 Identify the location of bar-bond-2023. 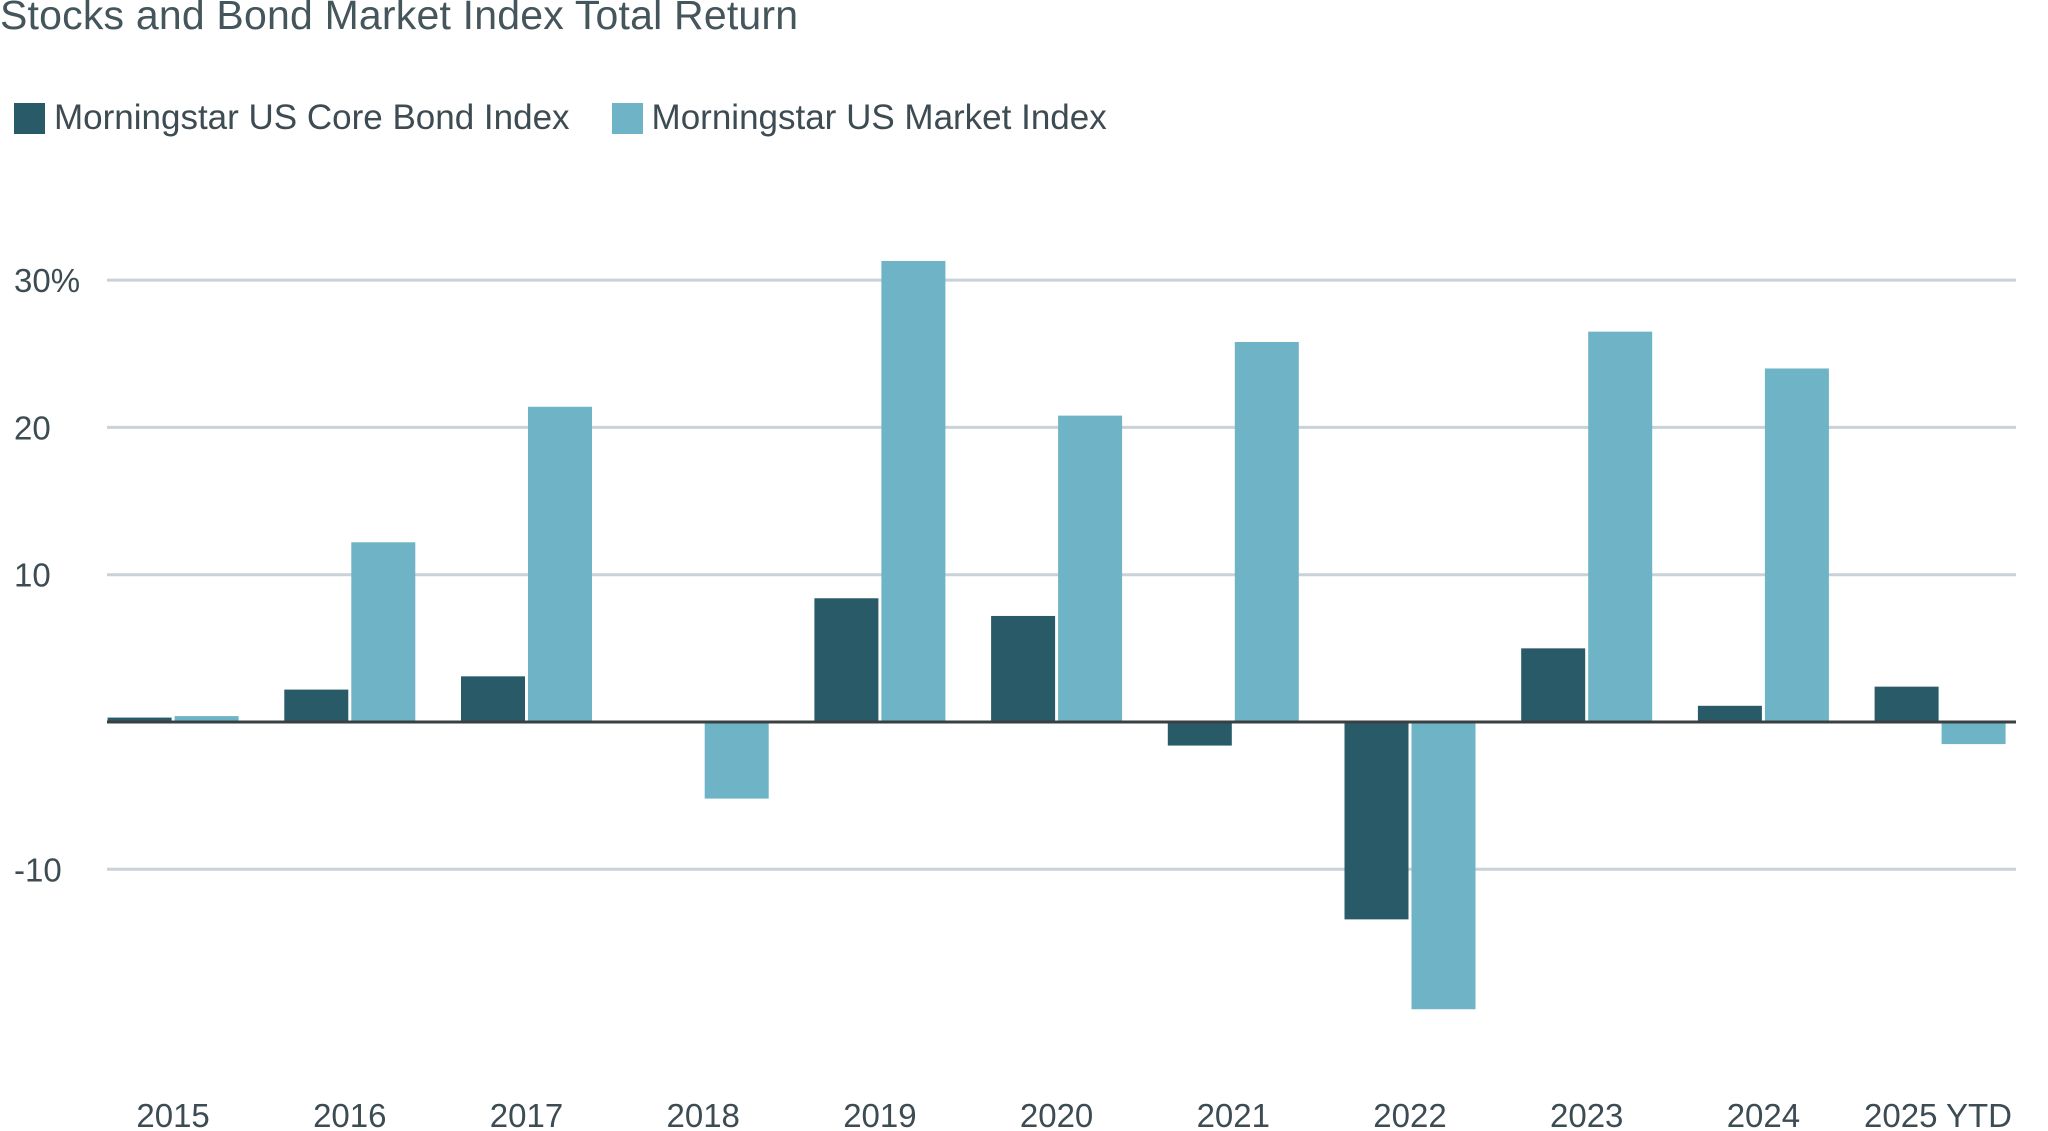
(1553, 685).